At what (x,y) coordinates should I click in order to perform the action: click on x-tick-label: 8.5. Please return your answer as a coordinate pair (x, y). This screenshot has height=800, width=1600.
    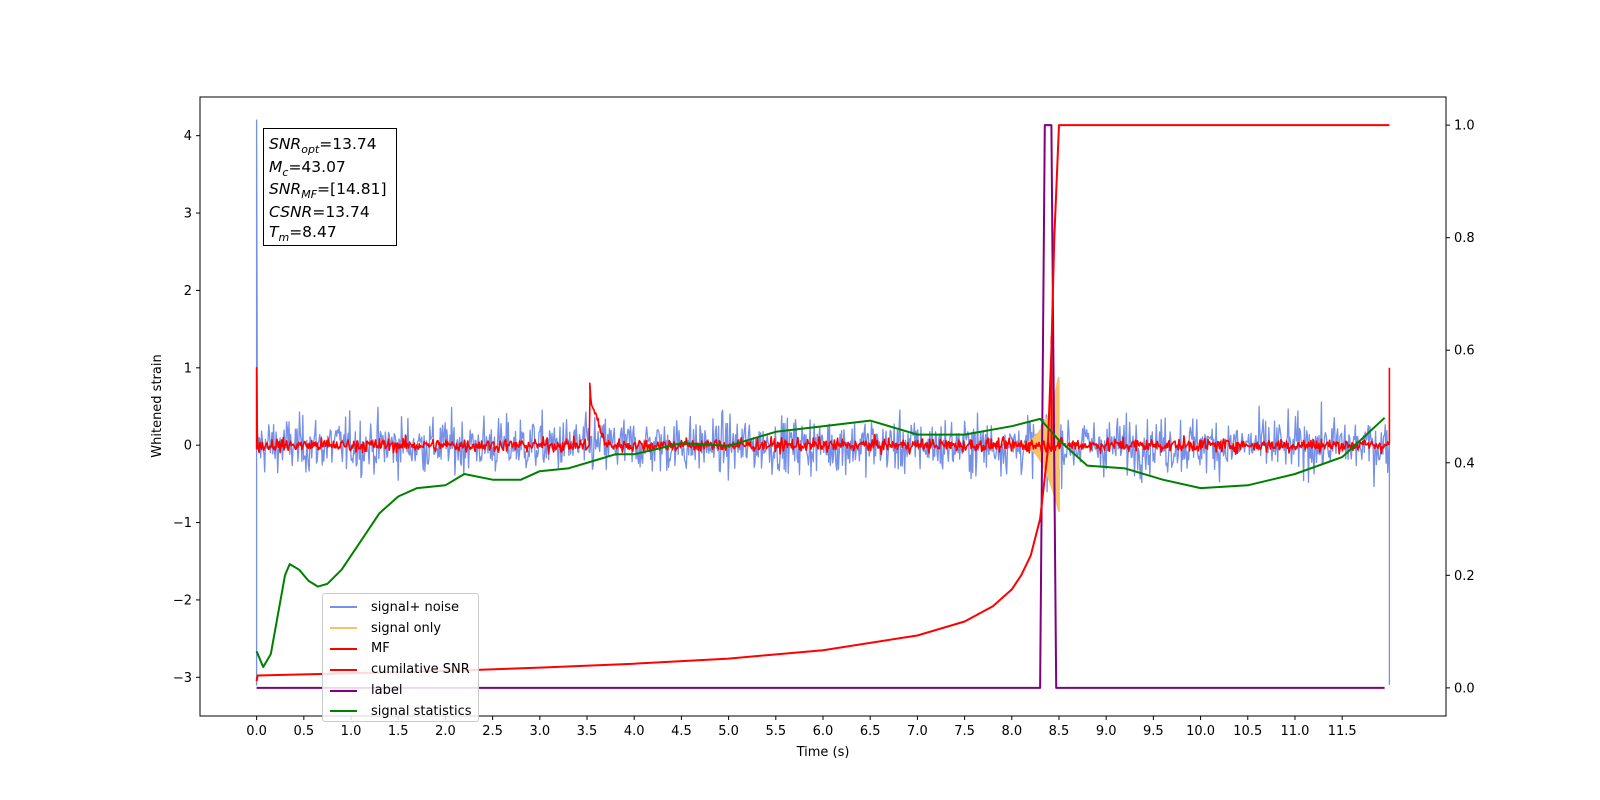
    Looking at the image, I should click on (1059, 731).